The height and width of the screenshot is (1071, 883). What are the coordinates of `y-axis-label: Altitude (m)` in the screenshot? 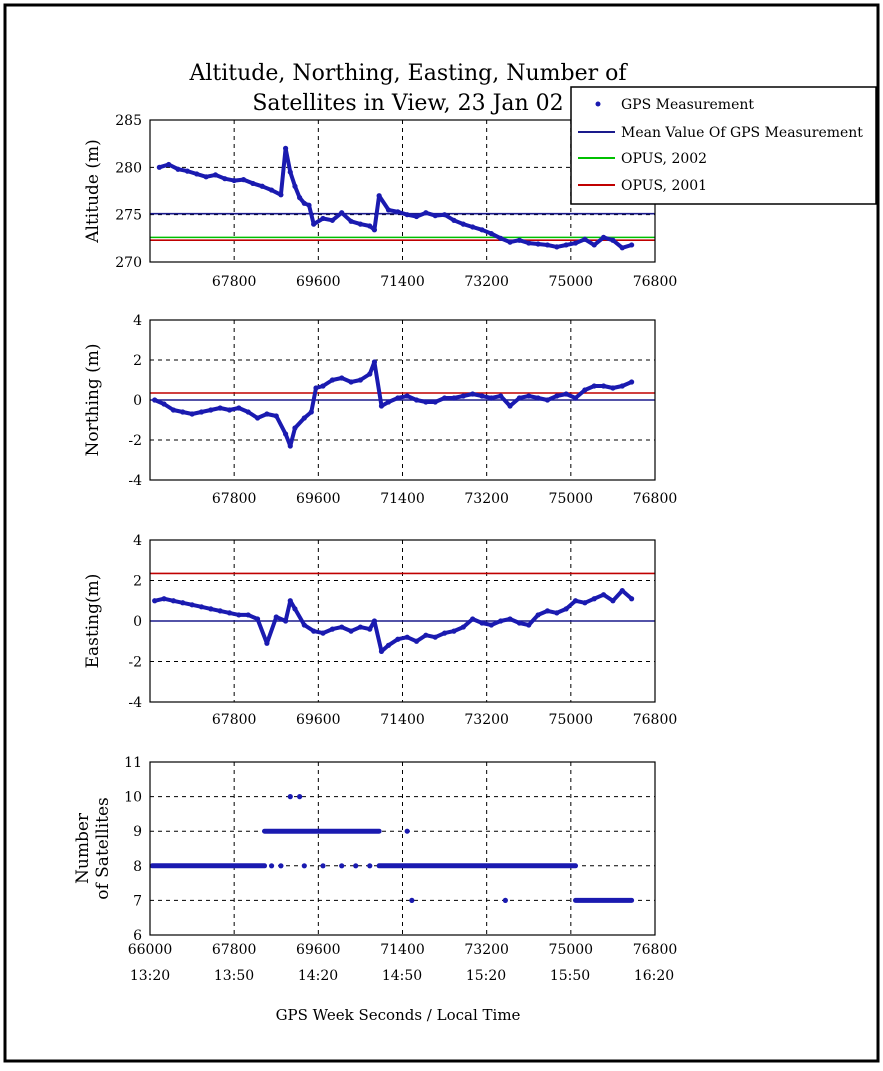 It's located at (93, 191).